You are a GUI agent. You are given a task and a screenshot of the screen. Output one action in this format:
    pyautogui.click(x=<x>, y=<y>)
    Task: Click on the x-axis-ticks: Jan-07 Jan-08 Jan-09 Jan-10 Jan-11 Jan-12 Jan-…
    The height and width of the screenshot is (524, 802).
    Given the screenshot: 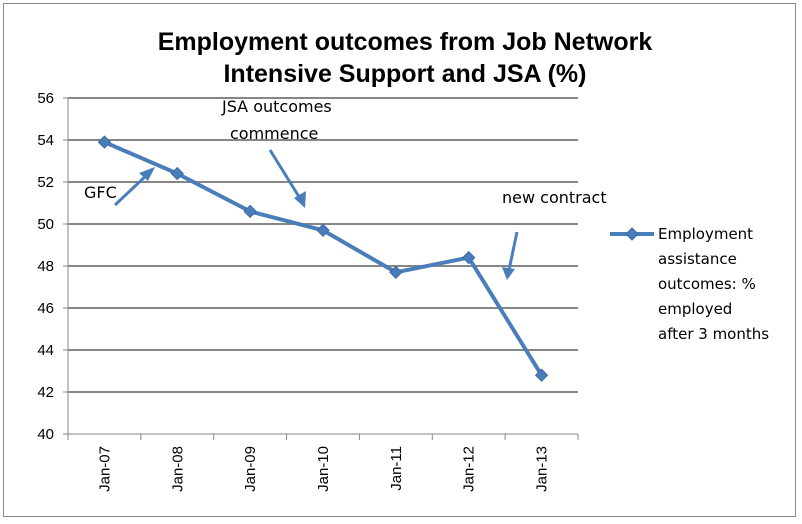 What is the action you would take?
    pyautogui.click(x=323, y=463)
    